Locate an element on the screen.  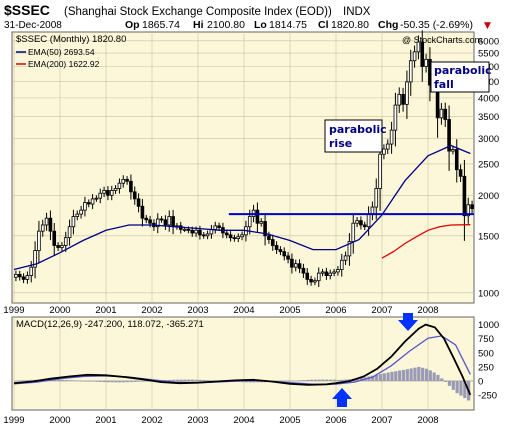
price-y-tick: 2500 is located at coordinates (488, 164).